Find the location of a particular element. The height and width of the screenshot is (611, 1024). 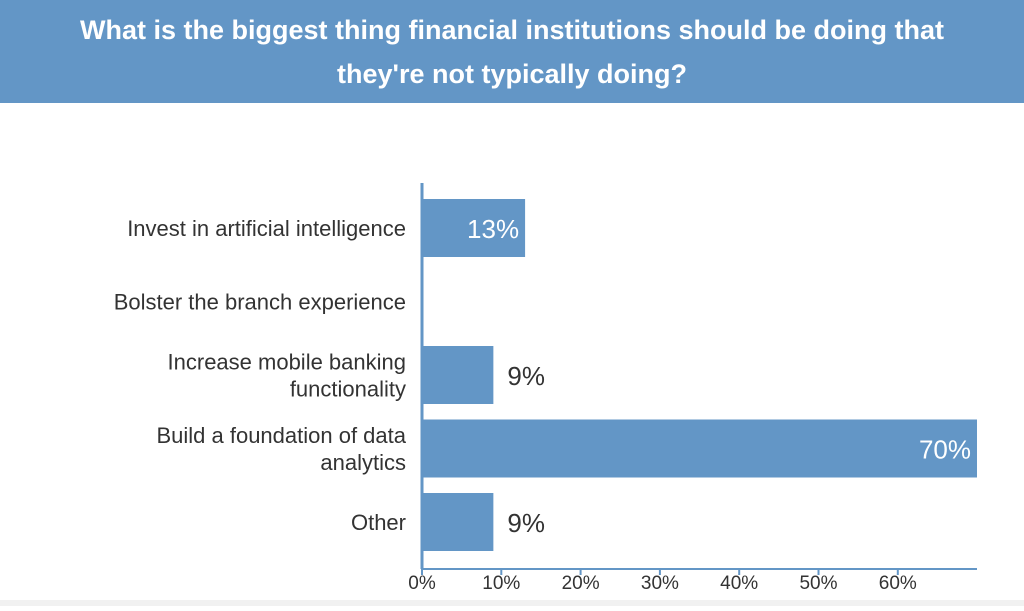

data-label-4: 70% is located at coordinates (945, 450).